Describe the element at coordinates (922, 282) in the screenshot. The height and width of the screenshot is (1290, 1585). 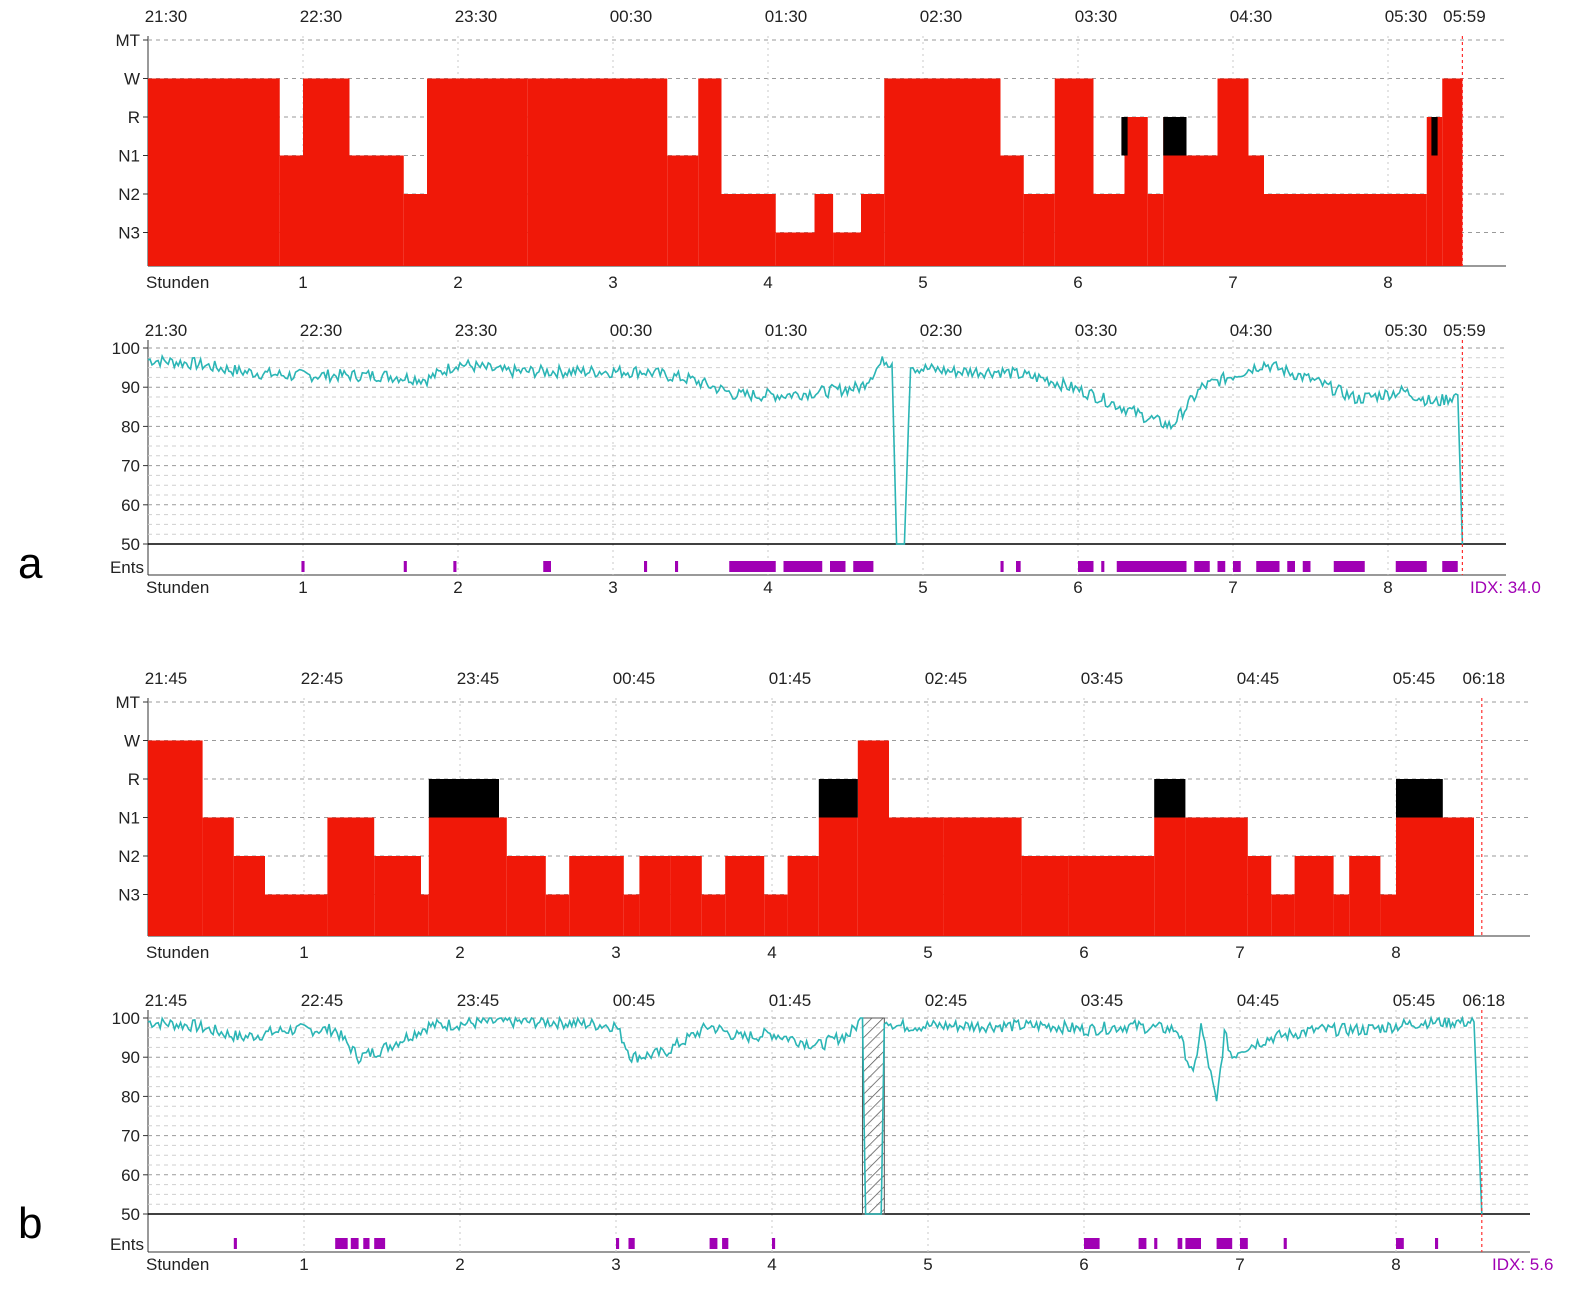
I see `hour-tick-label: 5` at that location.